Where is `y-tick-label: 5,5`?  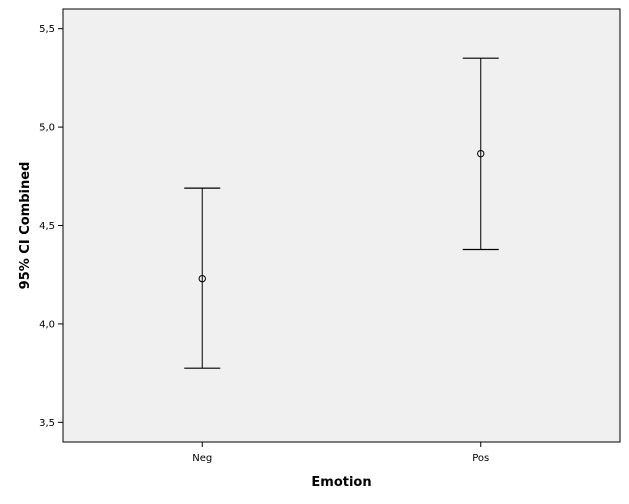
y-tick-label: 5,5 is located at coordinates (47, 29).